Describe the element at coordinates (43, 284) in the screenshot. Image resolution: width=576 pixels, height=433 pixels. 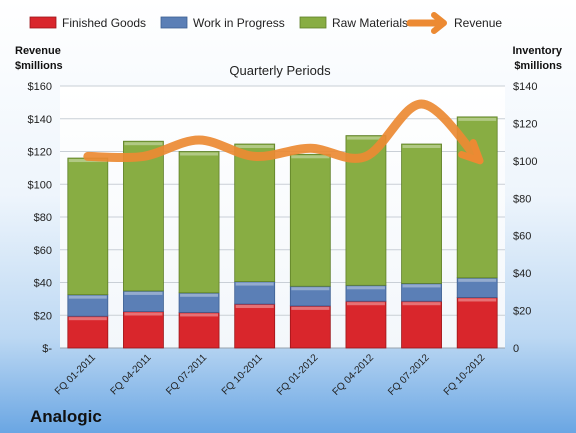
I see `left-tick-label: $40` at that location.